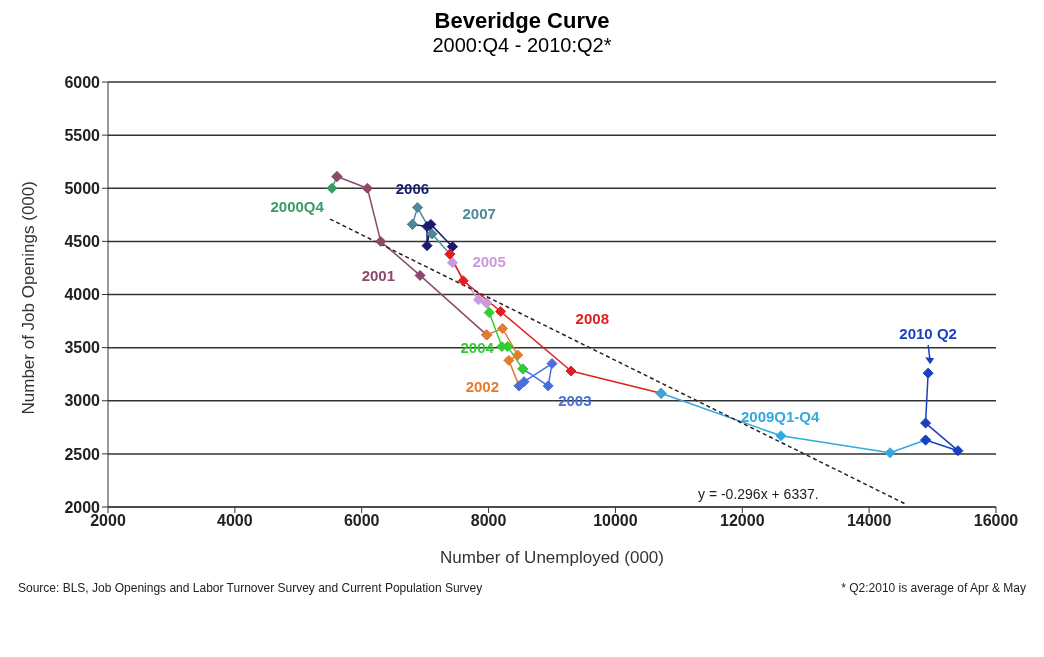 The height and width of the screenshot is (657, 1044). I want to click on x-tick-label: 8000, so click(488, 521).